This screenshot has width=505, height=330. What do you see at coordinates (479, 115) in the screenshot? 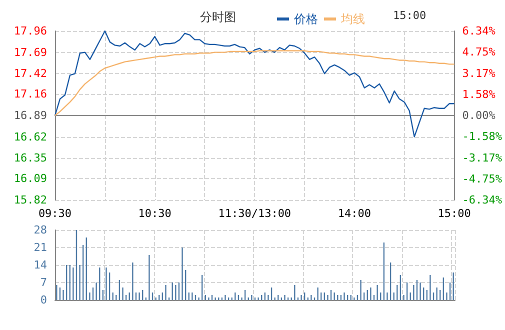
I see `y2-tick-label: 0.00%` at bounding box center [479, 115].